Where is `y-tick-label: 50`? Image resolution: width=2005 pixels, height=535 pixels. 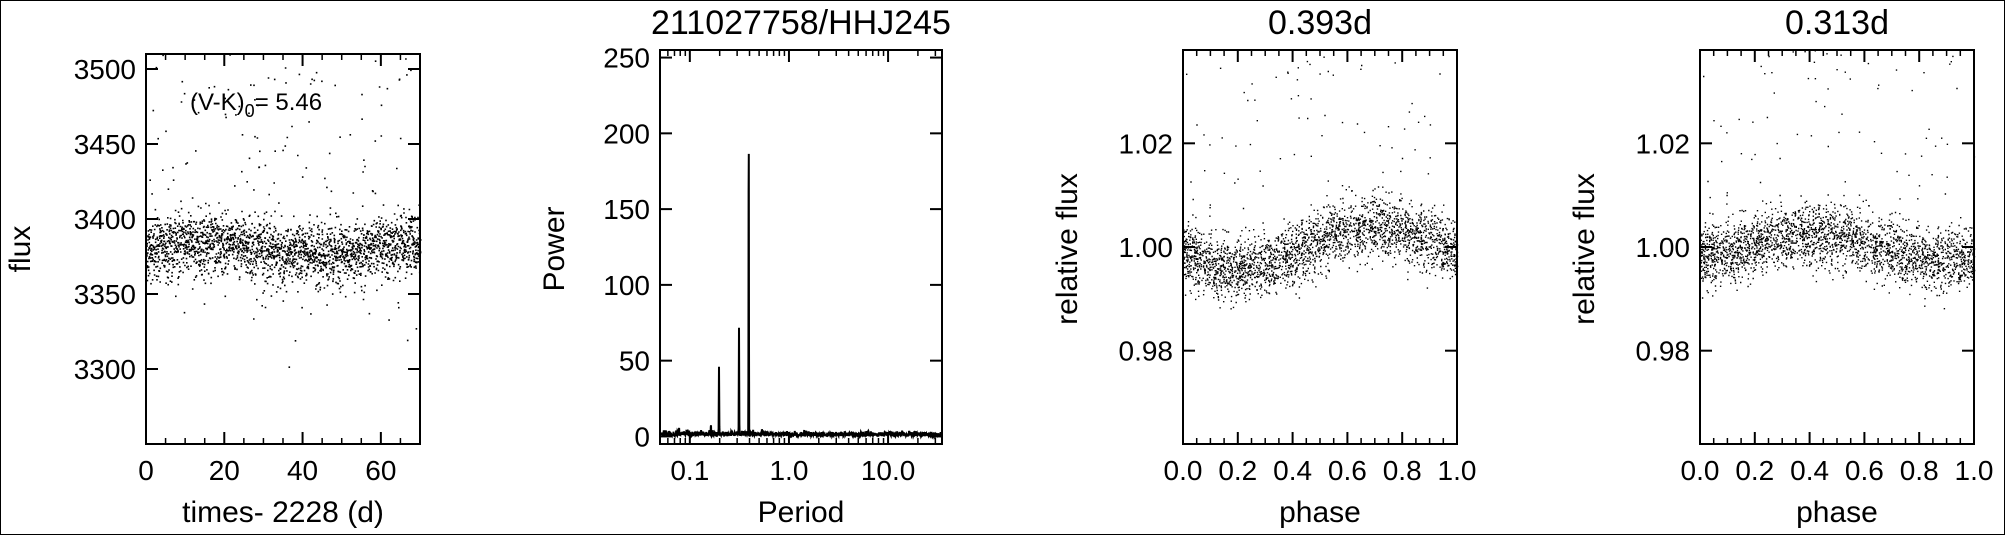 y-tick-label: 50 is located at coordinates (634, 361).